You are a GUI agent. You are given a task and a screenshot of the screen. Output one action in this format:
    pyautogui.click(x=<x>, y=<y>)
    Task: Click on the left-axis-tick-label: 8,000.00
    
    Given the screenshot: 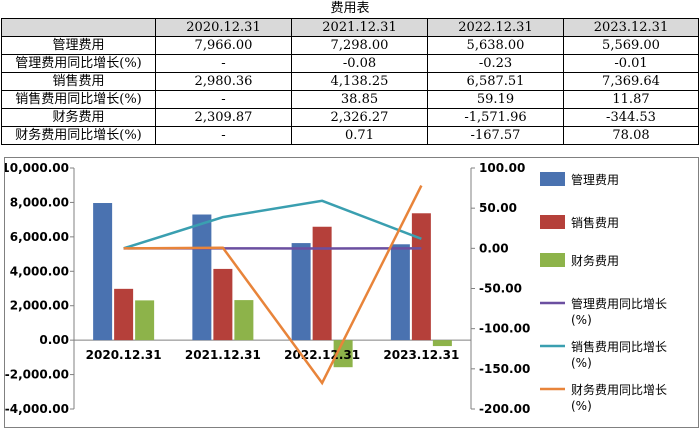 What is the action you would take?
    pyautogui.click(x=39, y=202)
    